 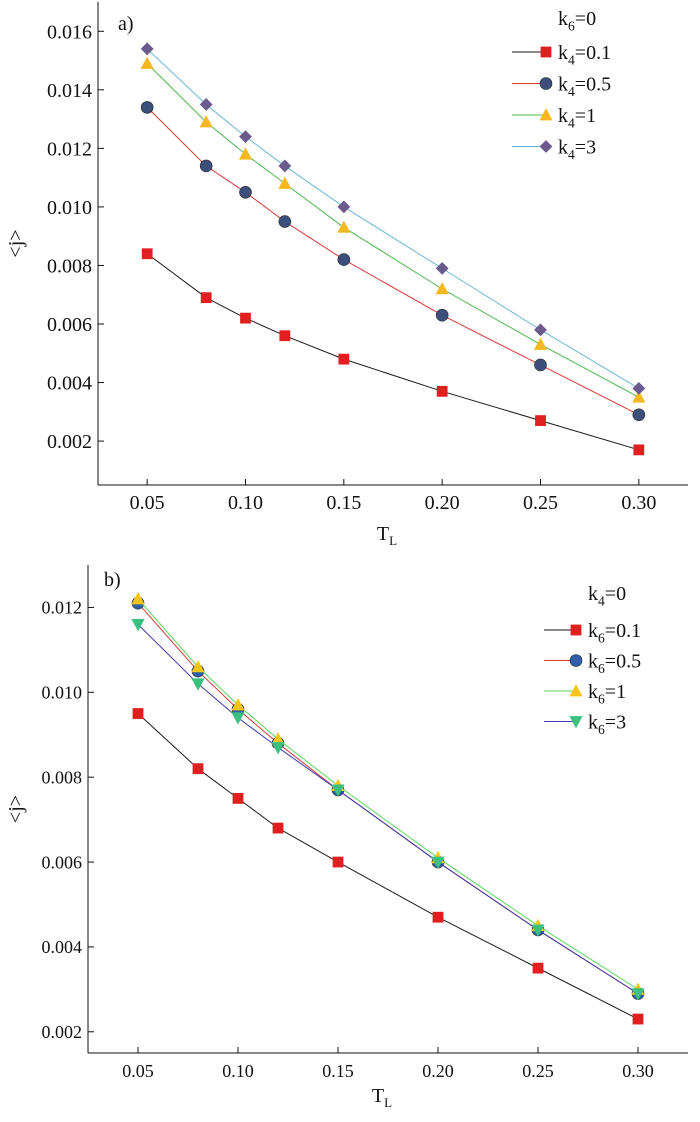 What do you see at coordinates (238, 1071) in the screenshot?
I see `x-tick-label: 0.10` at bounding box center [238, 1071].